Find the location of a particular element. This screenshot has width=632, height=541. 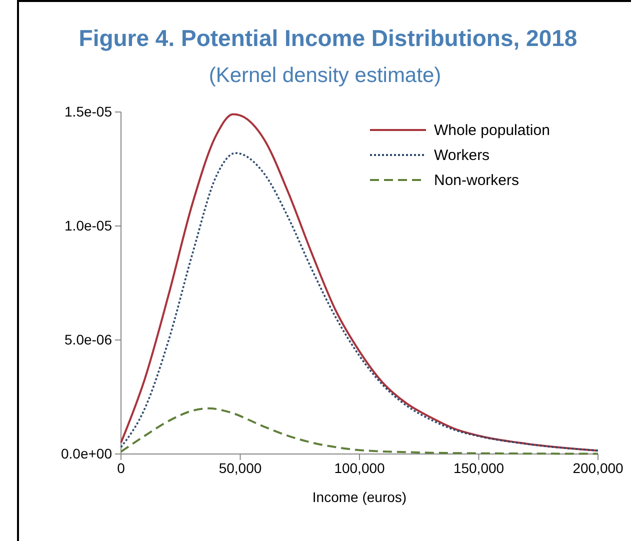

x-tick-label: 100,000 is located at coordinates (360, 468).